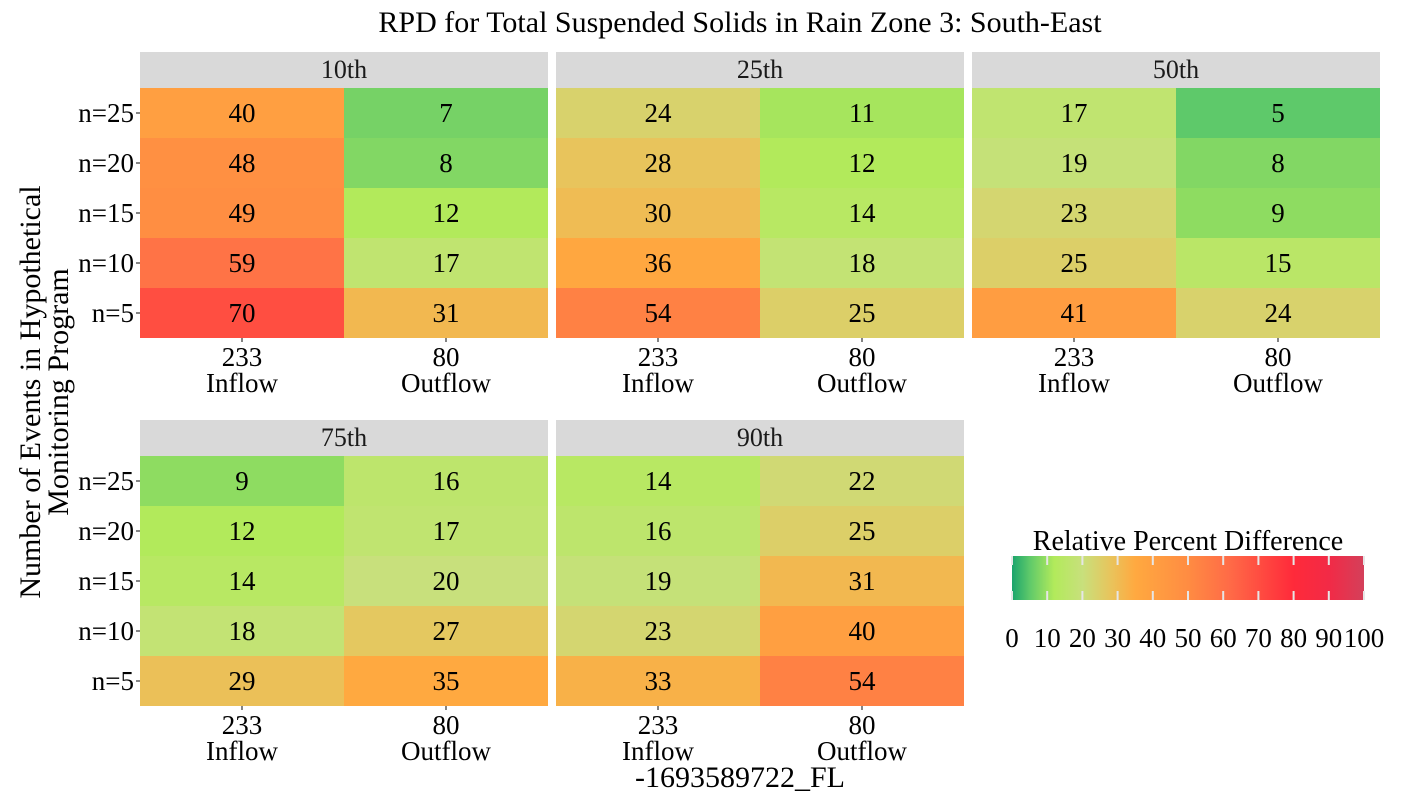 The height and width of the screenshot is (807, 1412). What do you see at coordinates (242, 313) in the screenshot?
I see `cell-value-label: 70` at bounding box center [242, 313].